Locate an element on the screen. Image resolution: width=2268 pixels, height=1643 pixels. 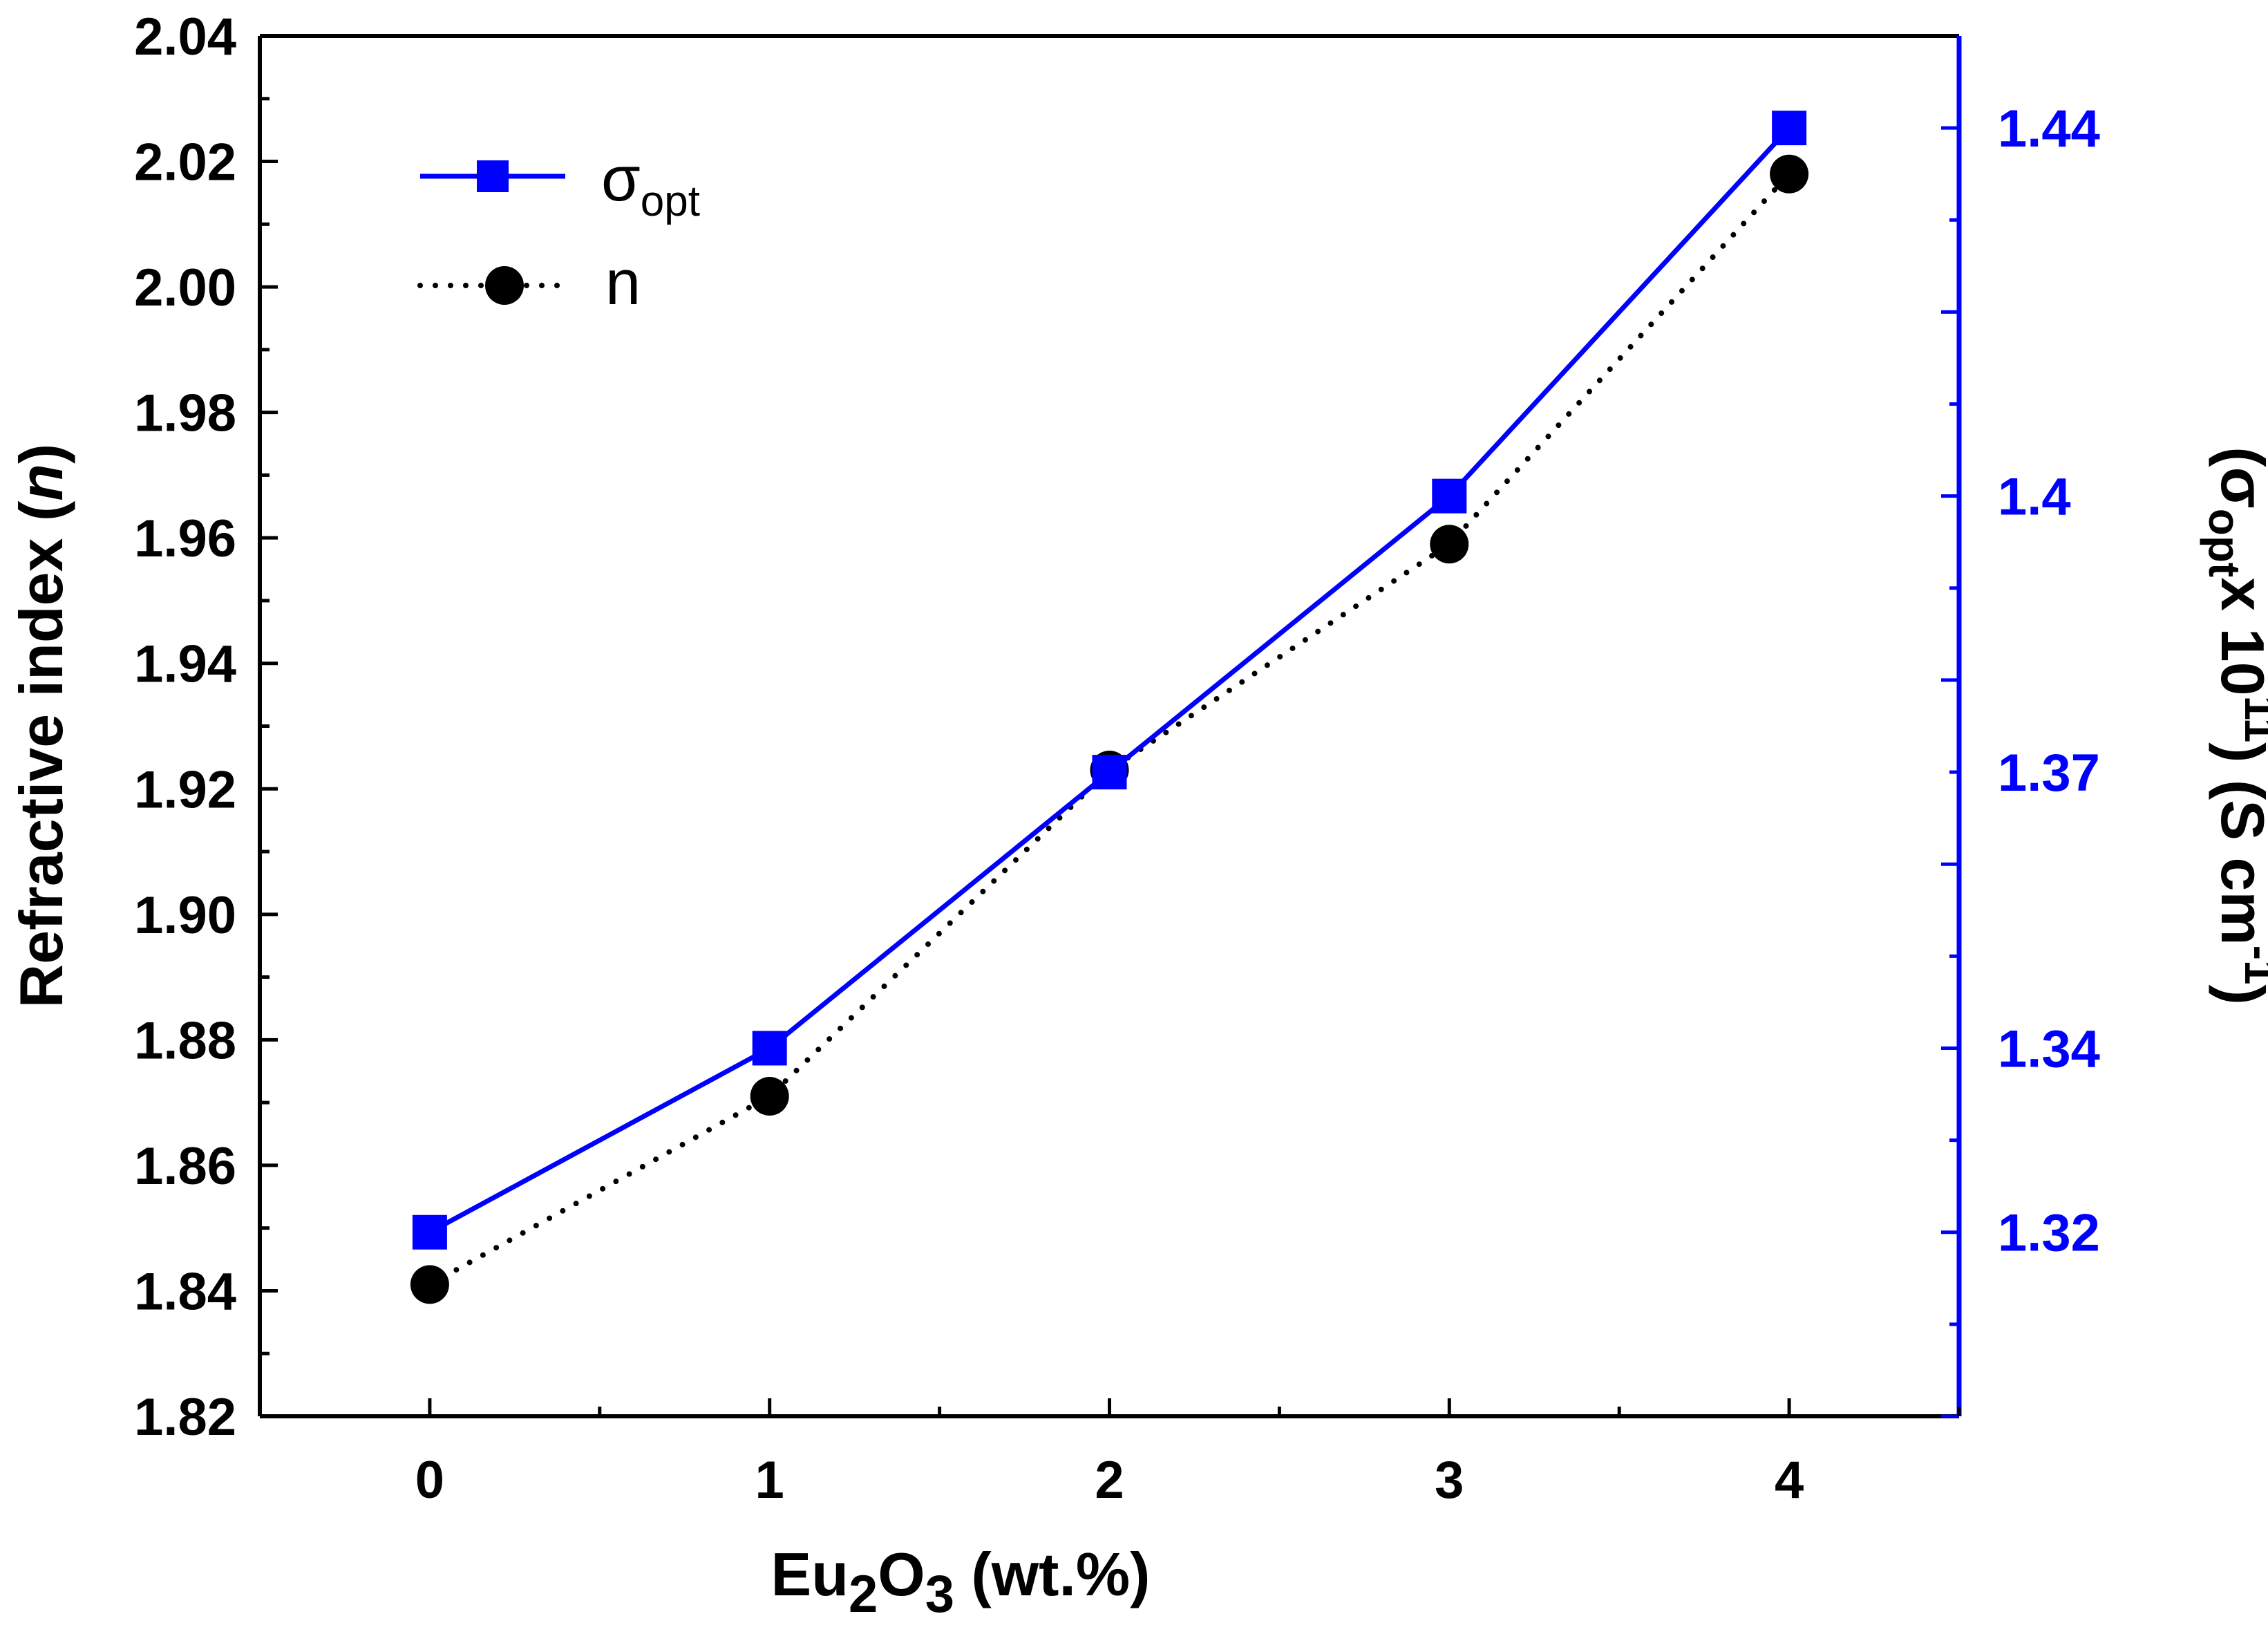
y-right-title-mid: x 10 is located at coordinates (2238, 636).